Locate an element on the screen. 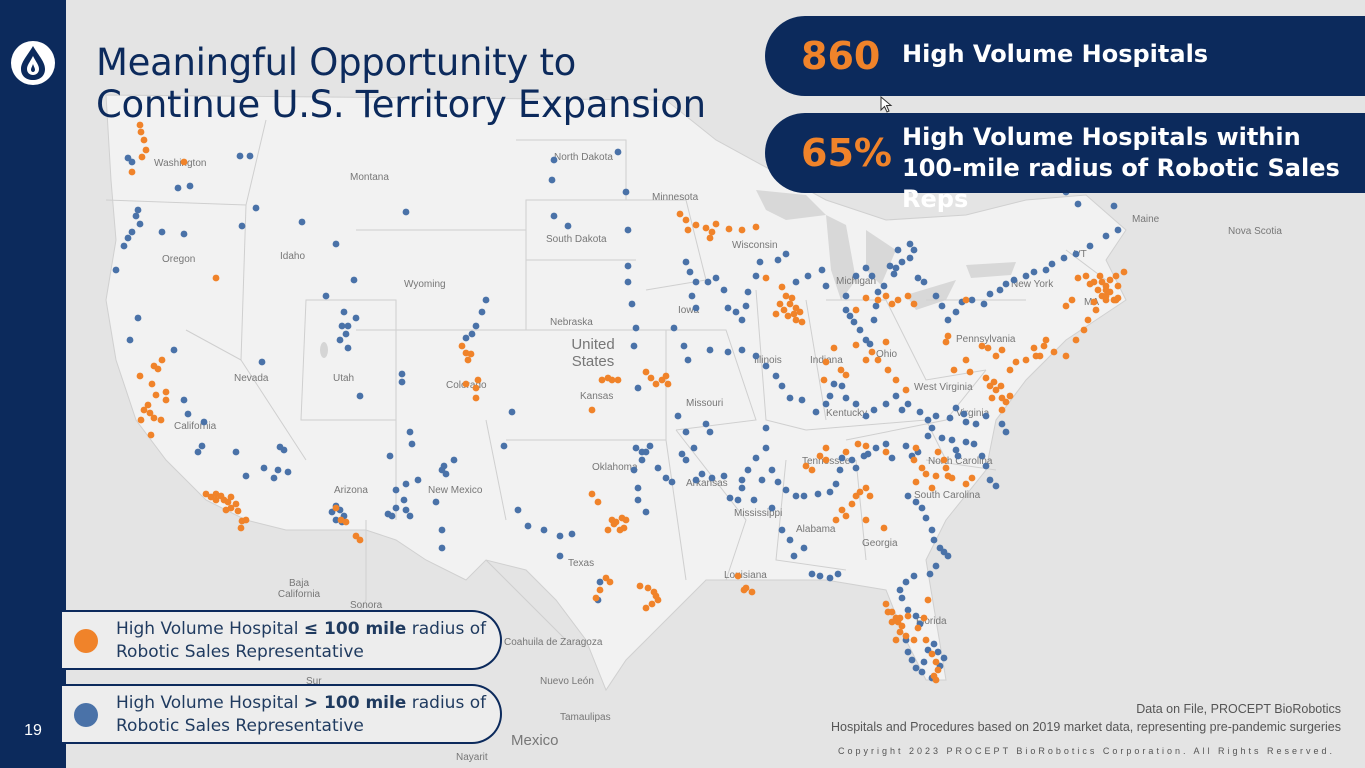 This screenshot has width=1365, height=768. map-label: Oregon is located at coordinates (179, 259).